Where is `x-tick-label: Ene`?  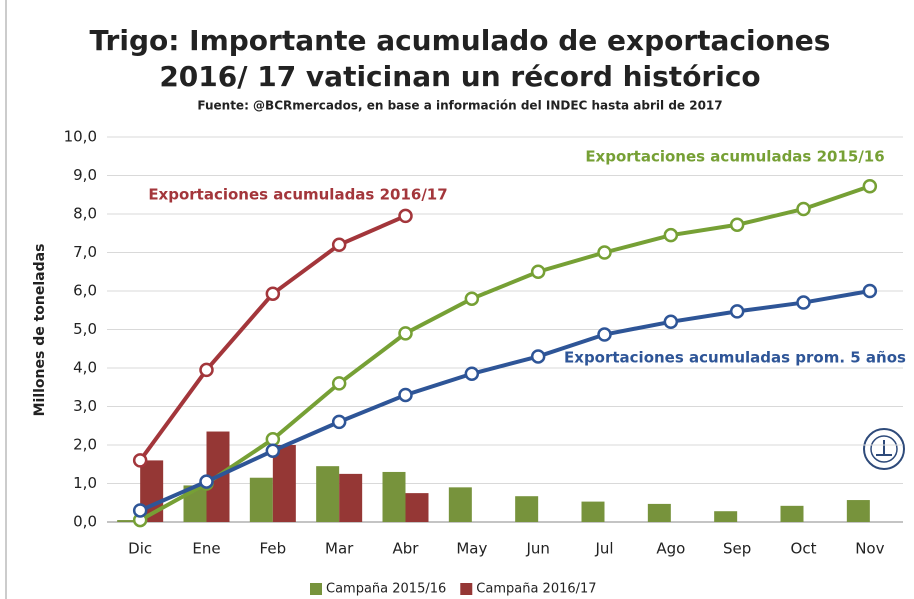 x-tick-label: Ene is located at coordinates (206, 549).